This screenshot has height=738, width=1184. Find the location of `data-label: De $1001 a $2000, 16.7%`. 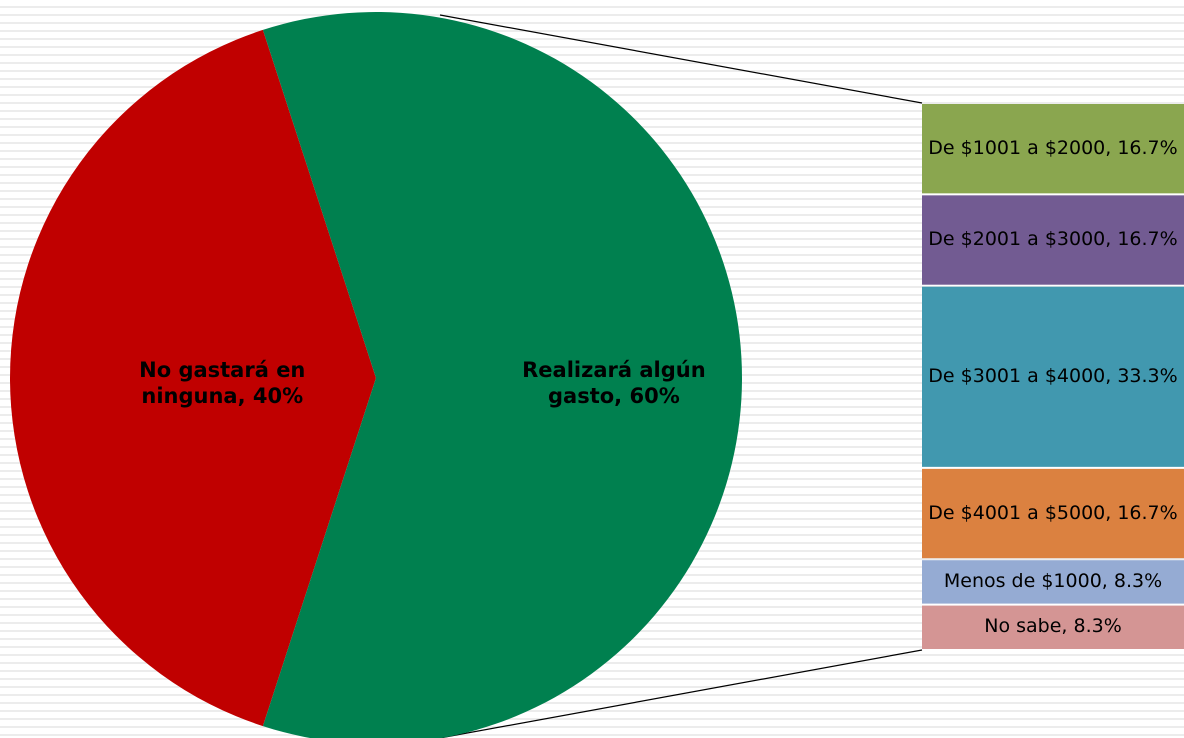

data-label: De $1001 a $2000, 16.7% is located at coordinates (1053, 147).